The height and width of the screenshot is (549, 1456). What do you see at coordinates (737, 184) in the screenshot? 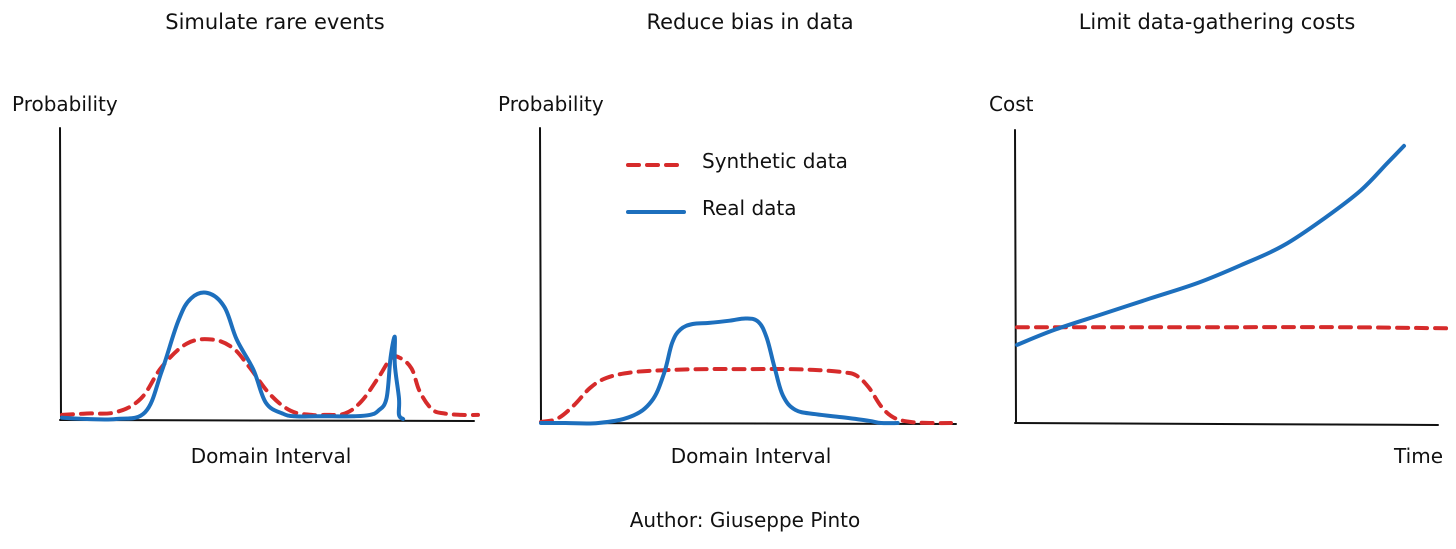
I see `legend: Synthetic data Real data` at bounding box center [737, 184].